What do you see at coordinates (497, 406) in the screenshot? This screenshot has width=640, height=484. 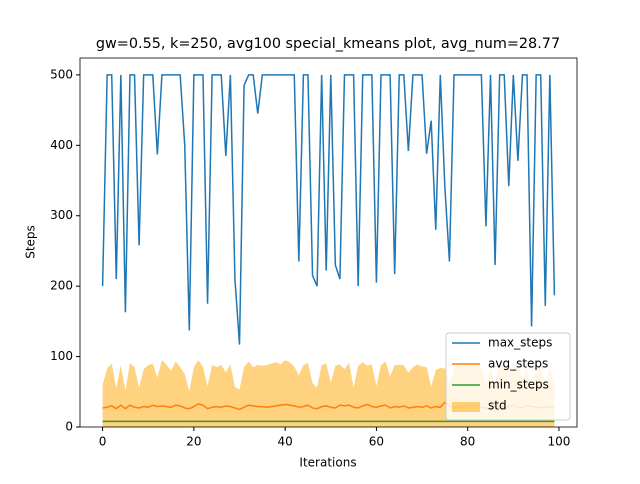 I see `legend-label: std` at bounding box center [497, 406].